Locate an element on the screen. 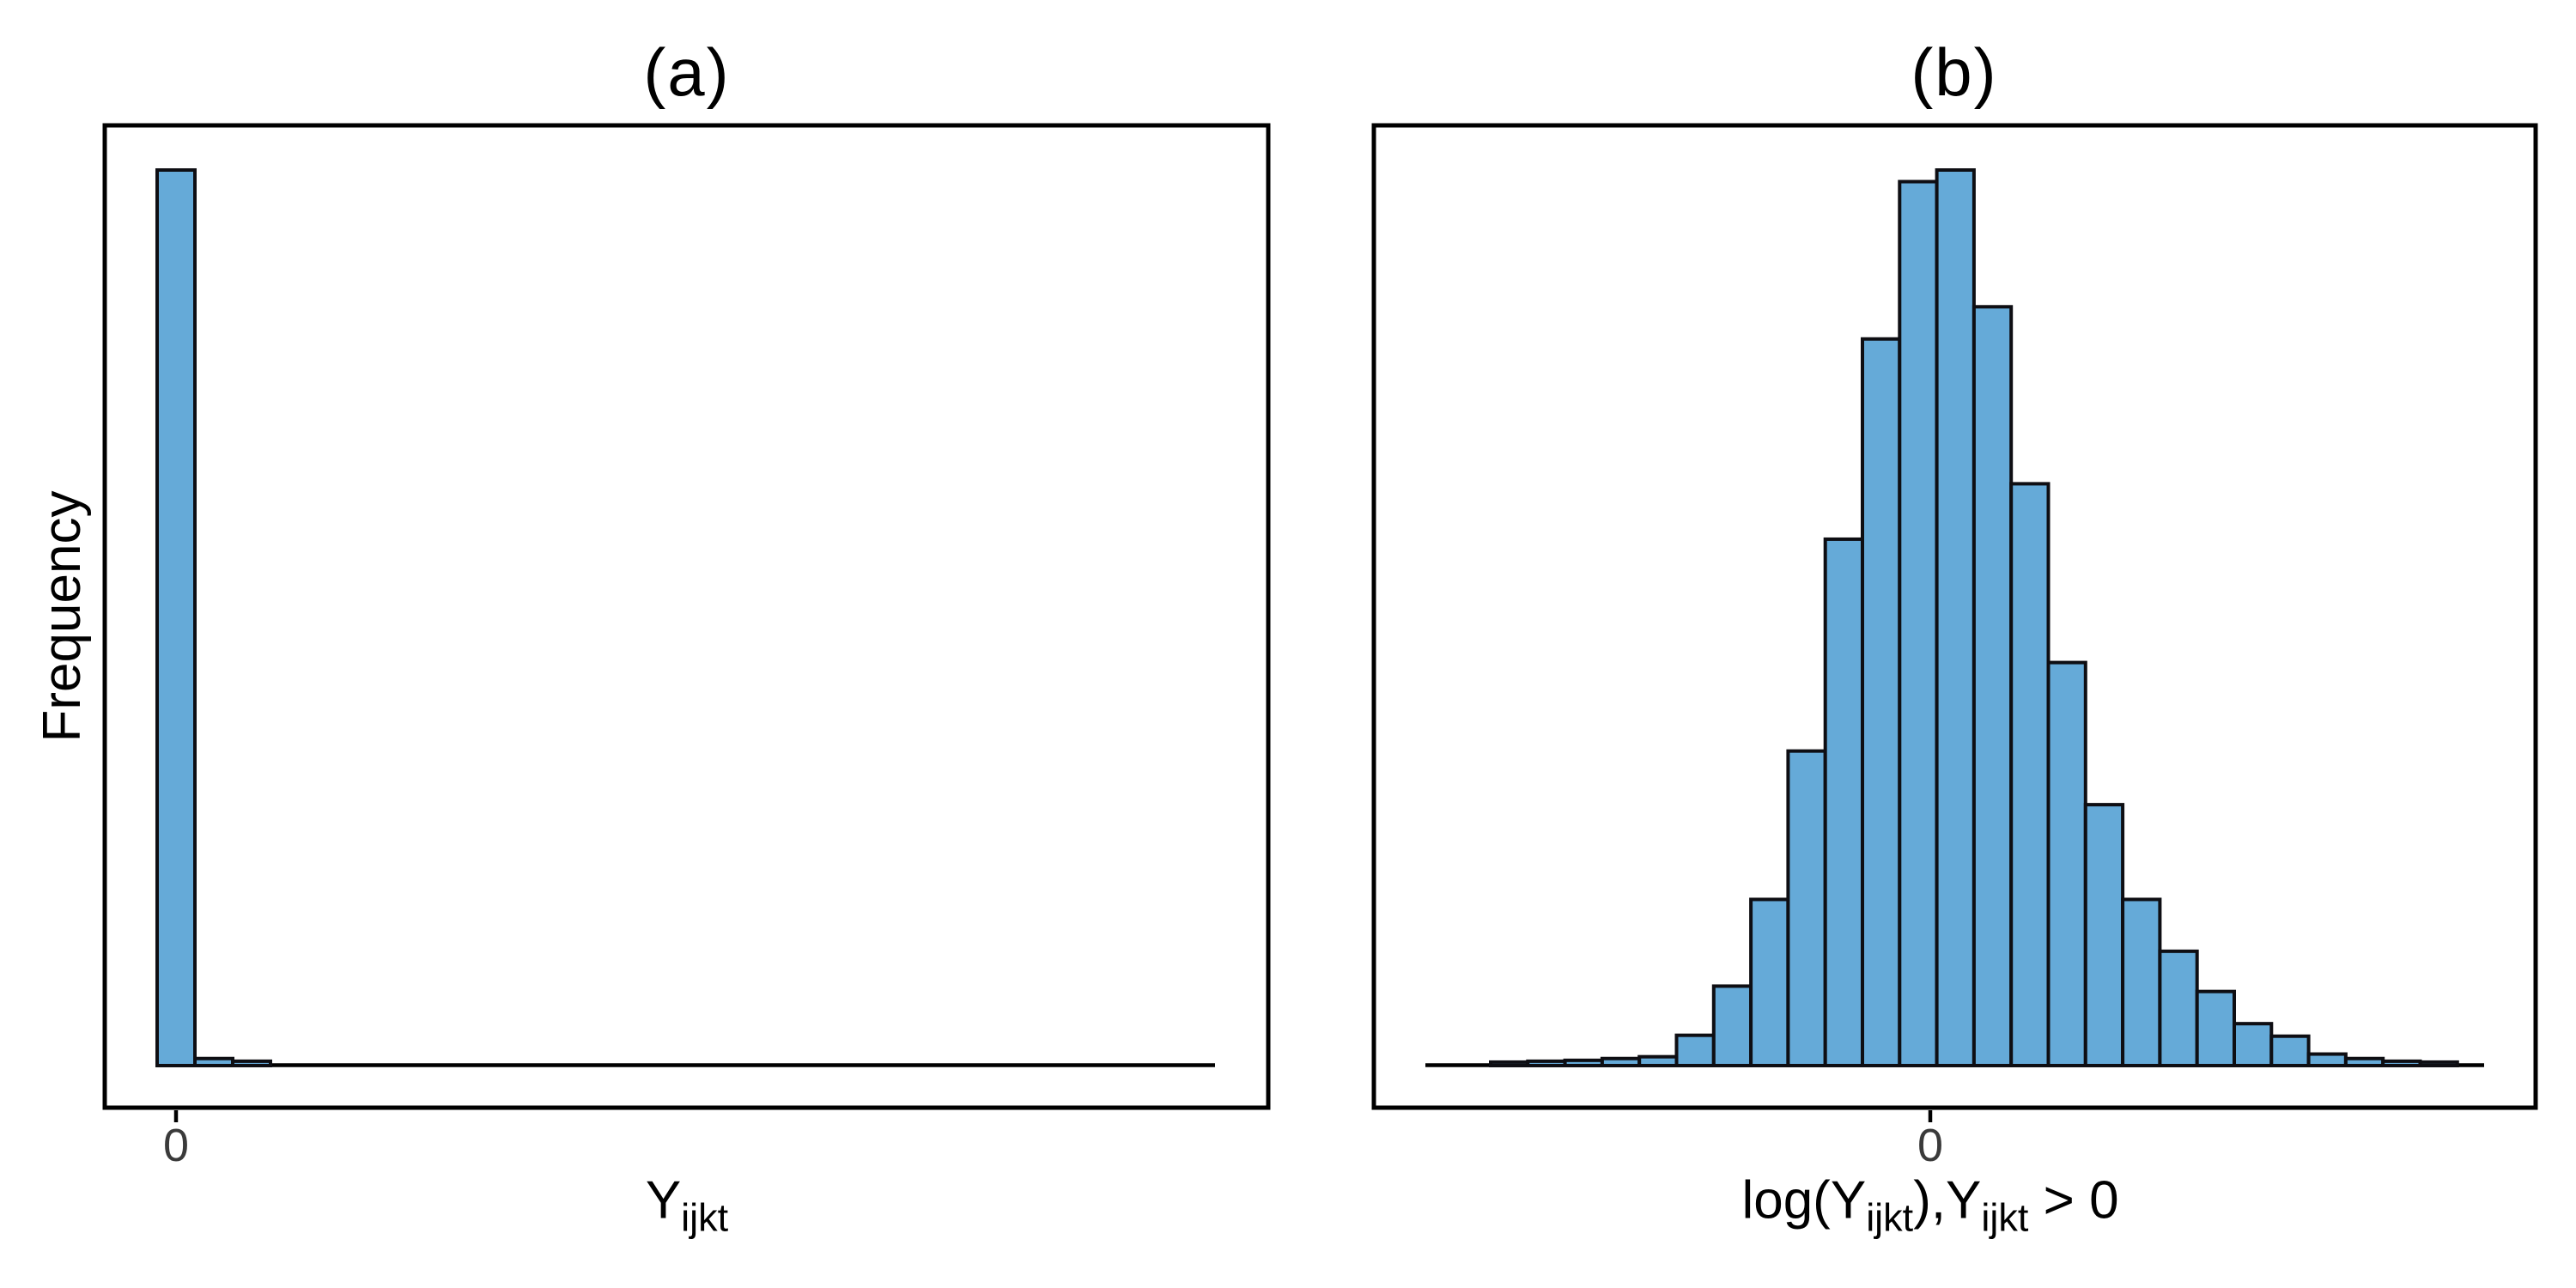 This screenshot has height=1288, width=2576. panel-a-xlabel: Yijkt is located at coordinates (687, 1207).